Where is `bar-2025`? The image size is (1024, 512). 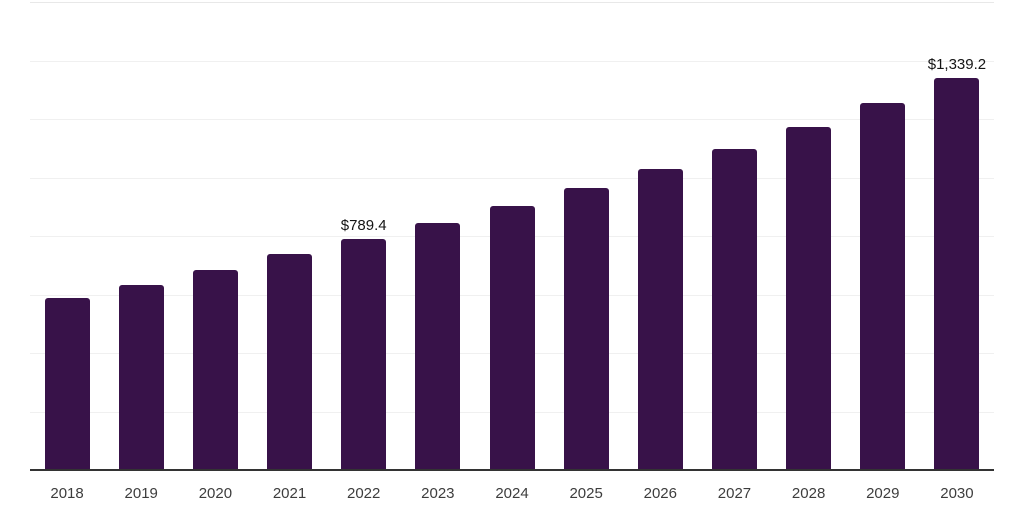 bar-2025 is located at coordinates (586, 329).